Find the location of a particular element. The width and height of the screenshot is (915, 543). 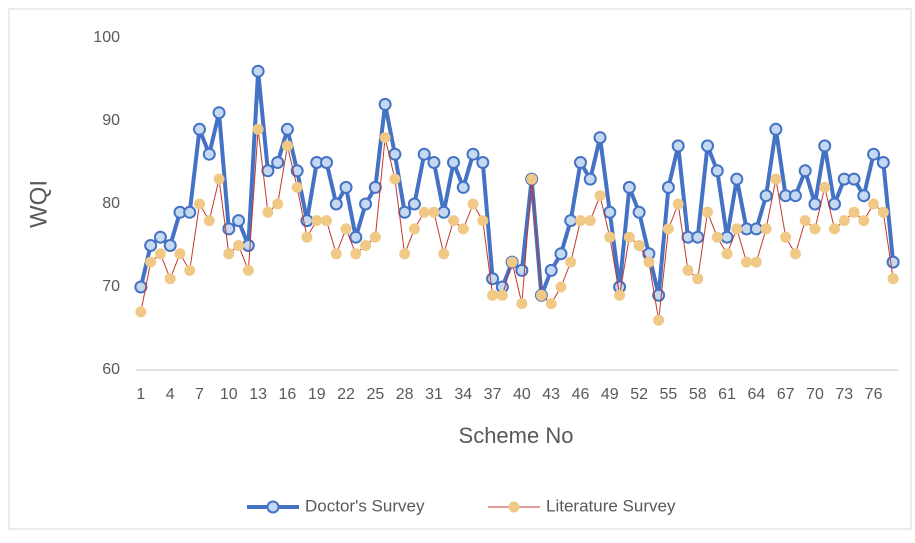

y-tick-label: 90 is located at coordinates (111, 120).